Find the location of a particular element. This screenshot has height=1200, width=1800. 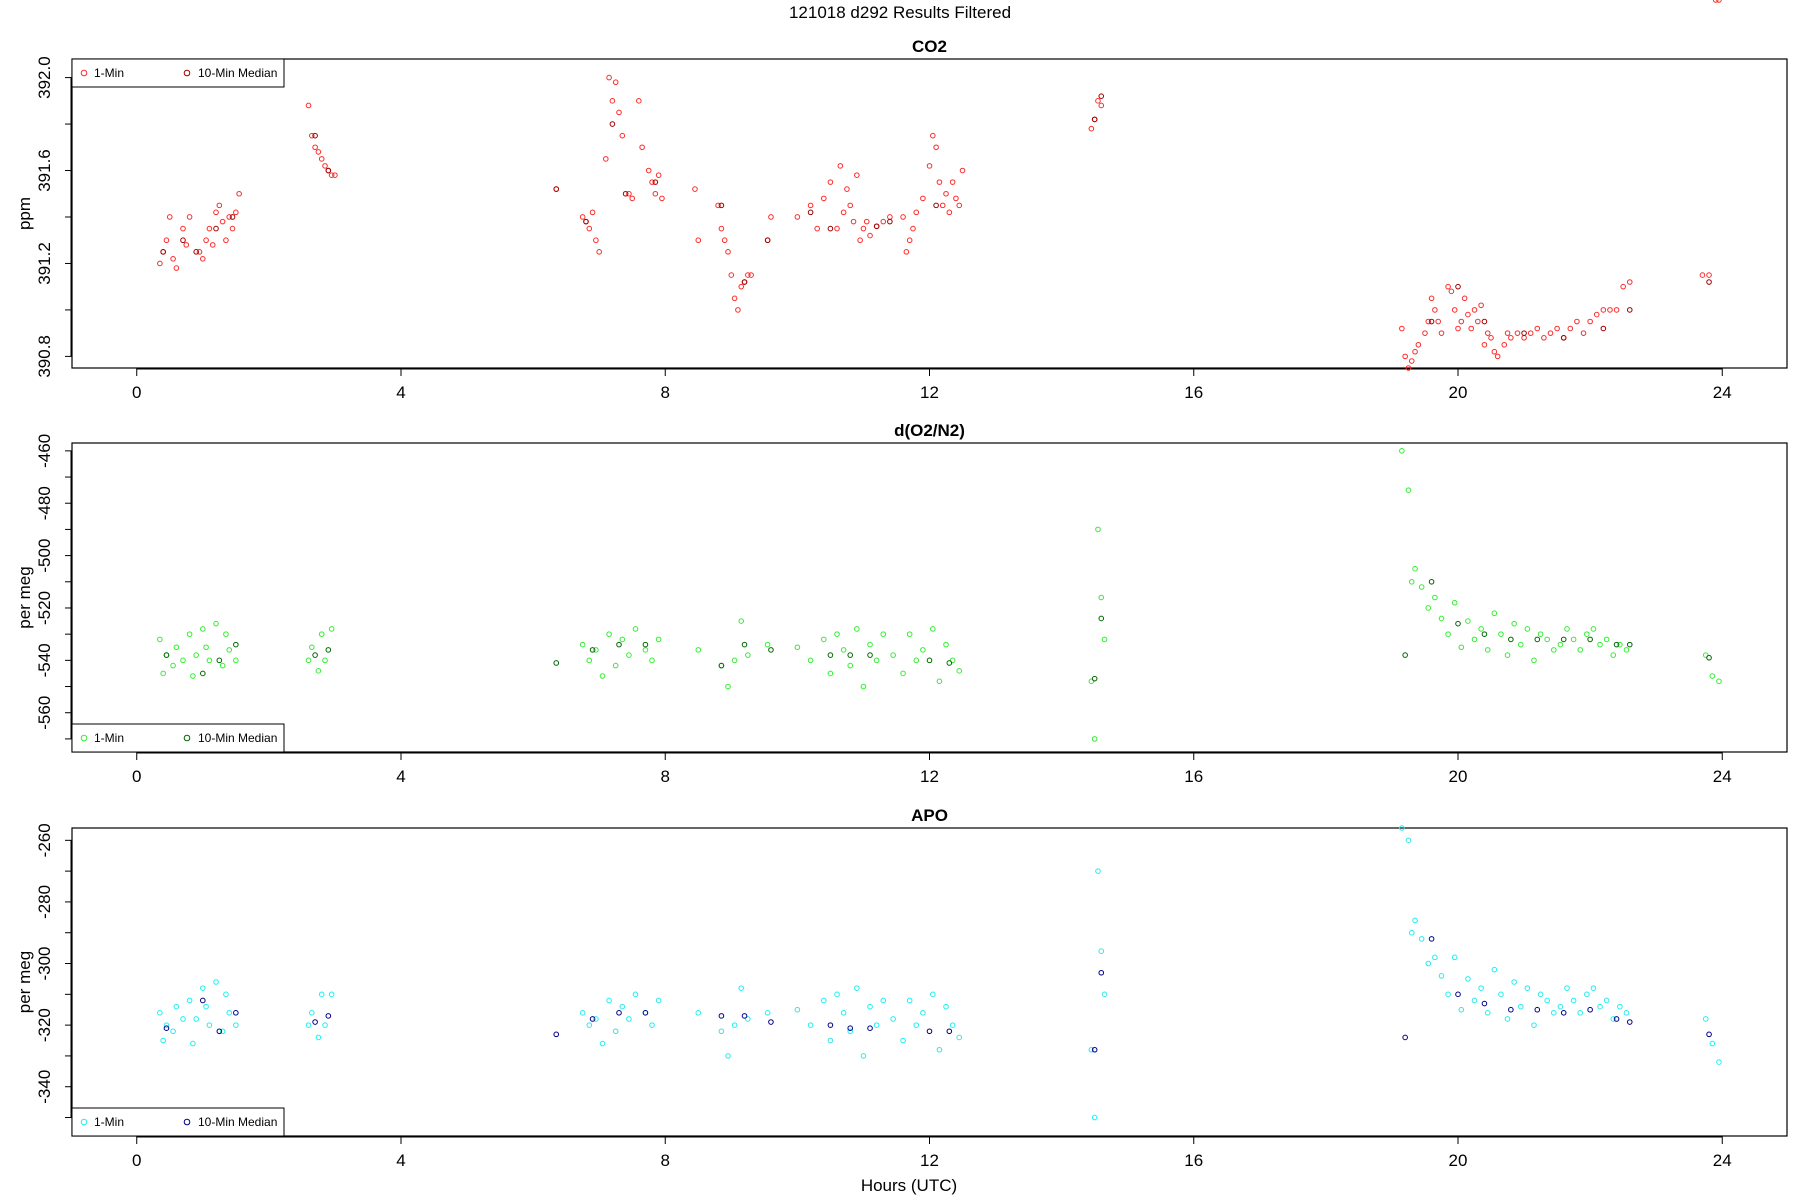

x-tick-label: 16 is located at coordinates (1193, 392).